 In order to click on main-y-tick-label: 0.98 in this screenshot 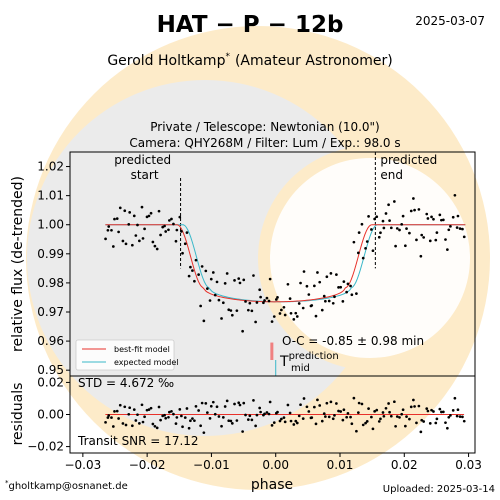, I will do `click(50, 283)`.